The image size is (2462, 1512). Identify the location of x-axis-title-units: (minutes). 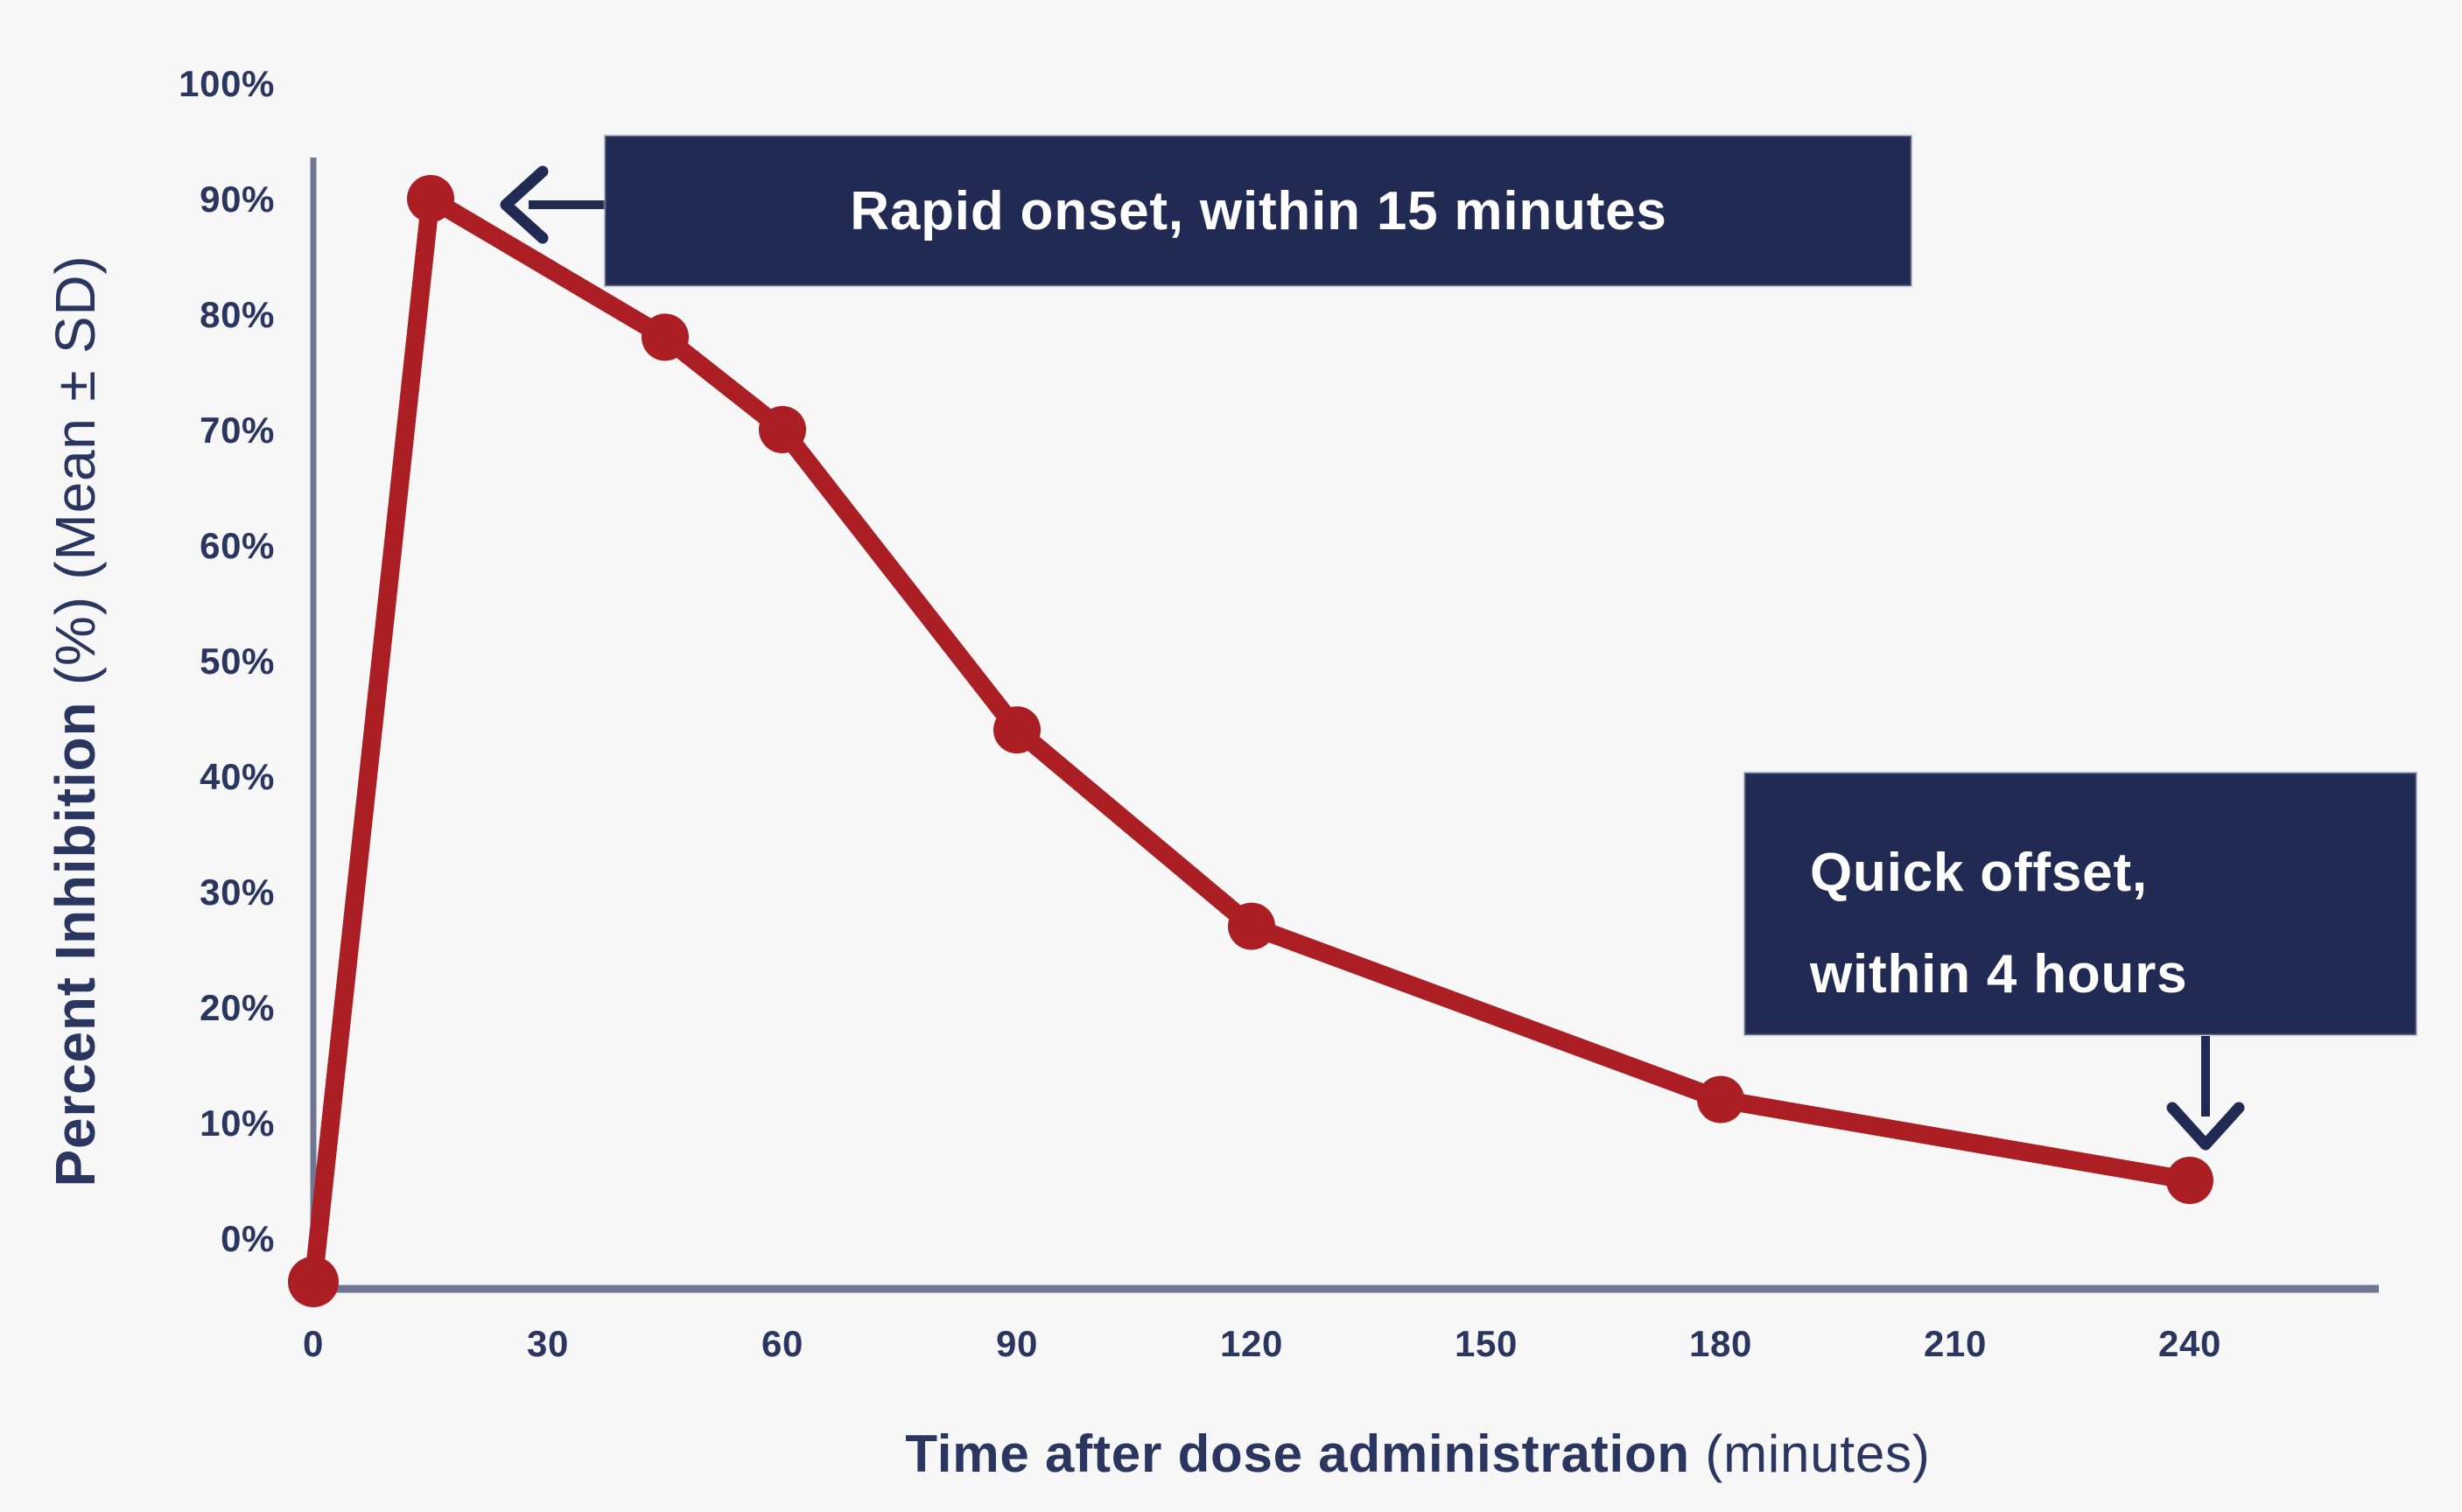
(1810, 1453).